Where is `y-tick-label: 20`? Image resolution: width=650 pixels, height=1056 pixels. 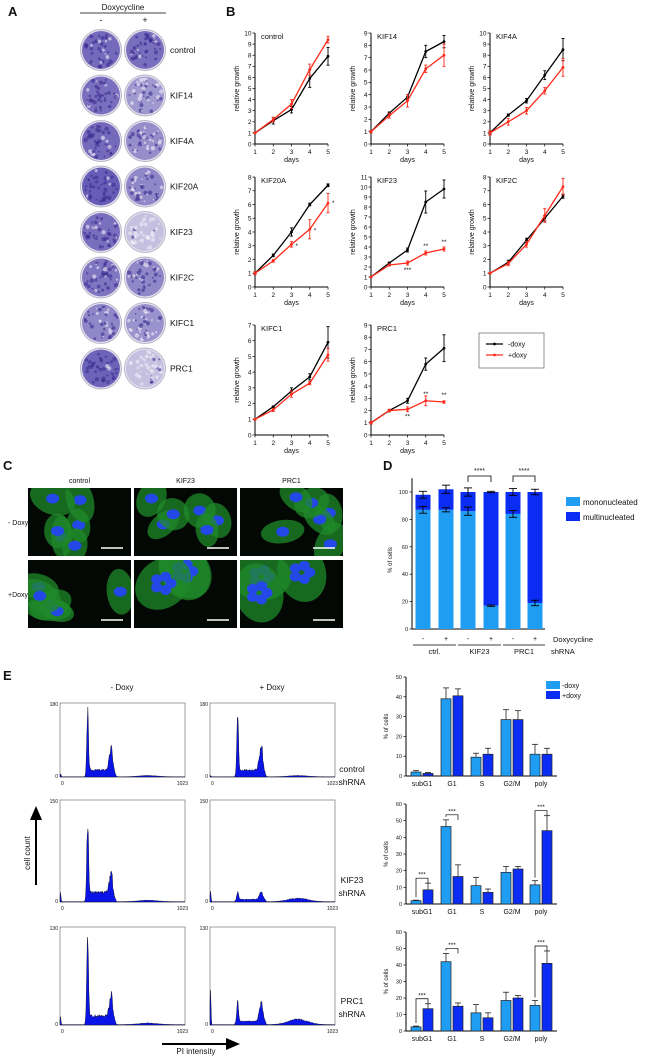 y-tick-label: 20 is located at coordinates (399, 872).